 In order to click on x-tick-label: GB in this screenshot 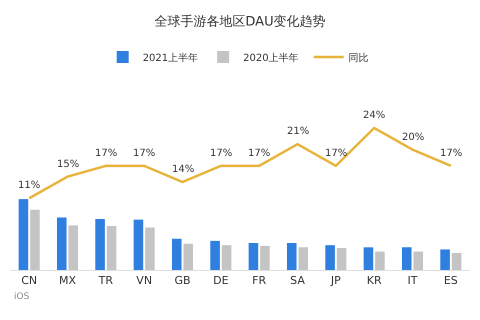, I will do `click(182, 281)`.